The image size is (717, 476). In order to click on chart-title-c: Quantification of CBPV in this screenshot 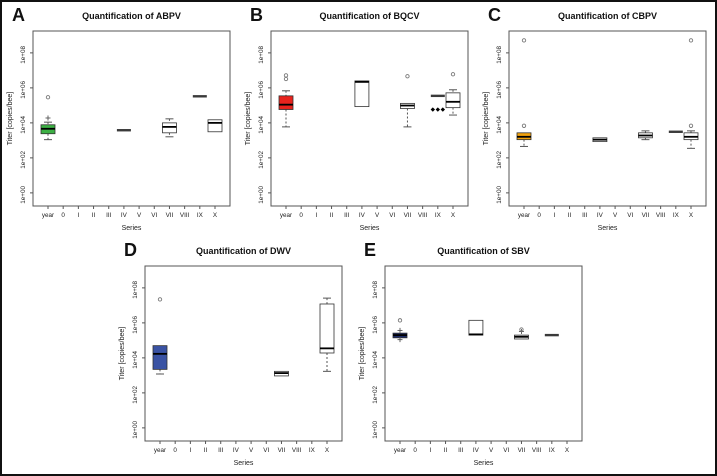, I will do `click(607, 16)`.